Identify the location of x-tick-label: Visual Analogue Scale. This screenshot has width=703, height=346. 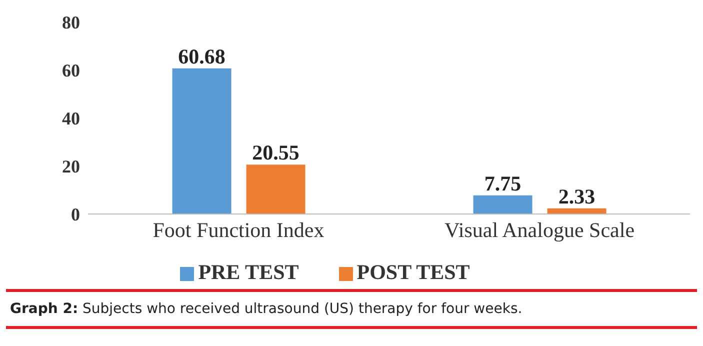
(539, 230).